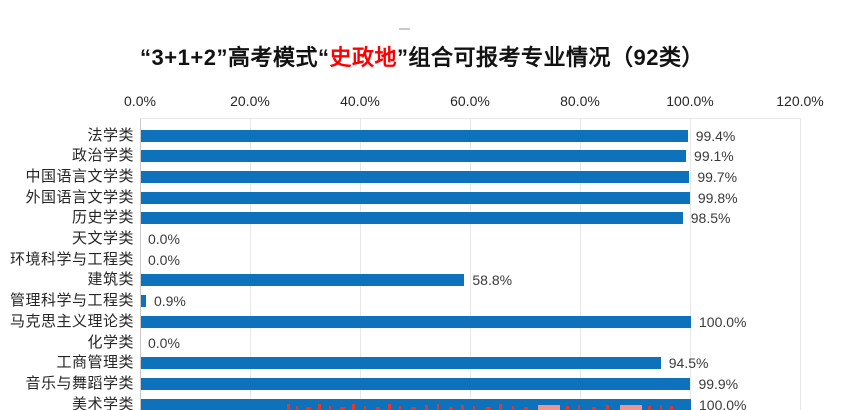 The height and width of the screenshot is (410, 844). Describe the element at coordinates (360, 101) in the screenshot. I see `x-tick-label: 40.0%` at that location.